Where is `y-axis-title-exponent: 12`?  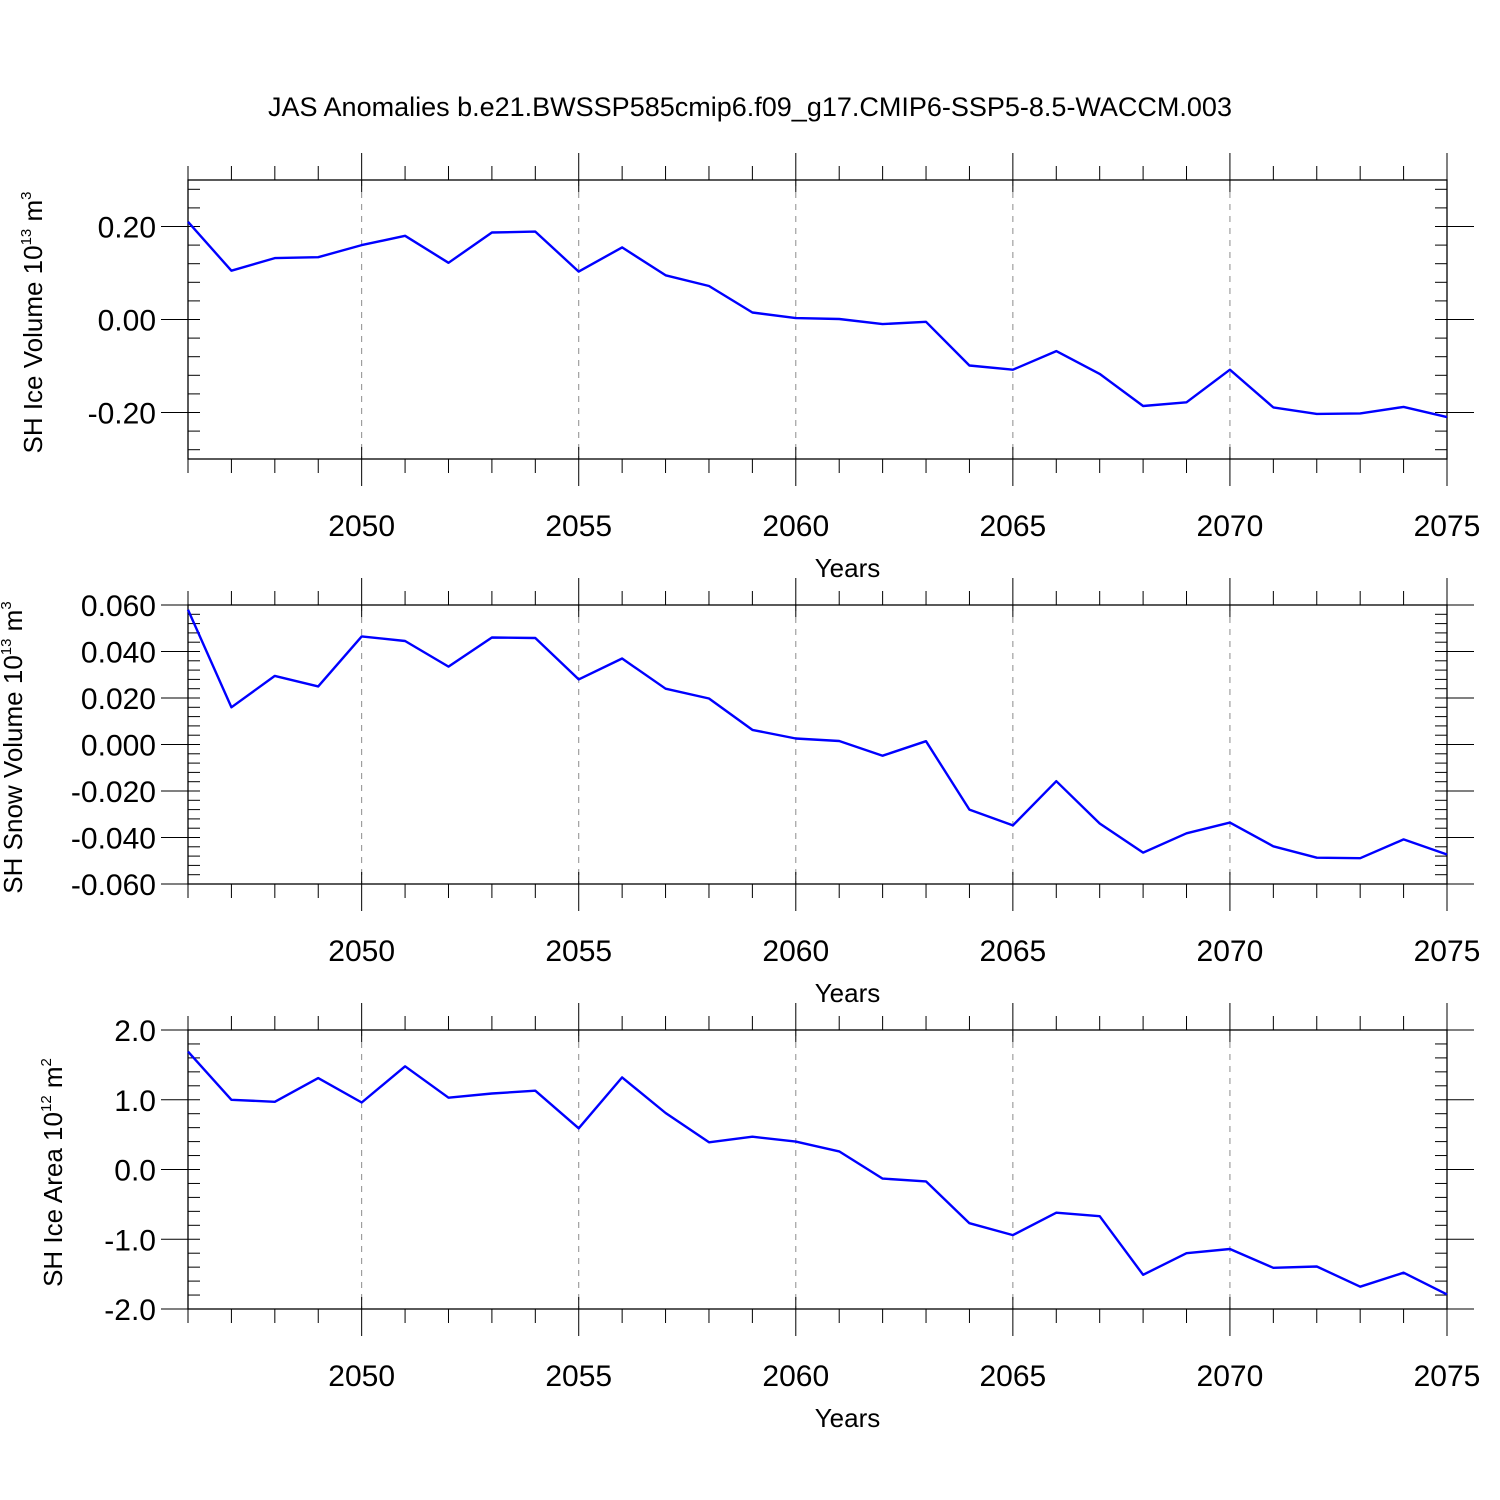 y-axis-title-exponent: 12 is located at coordinates (46, 1103).